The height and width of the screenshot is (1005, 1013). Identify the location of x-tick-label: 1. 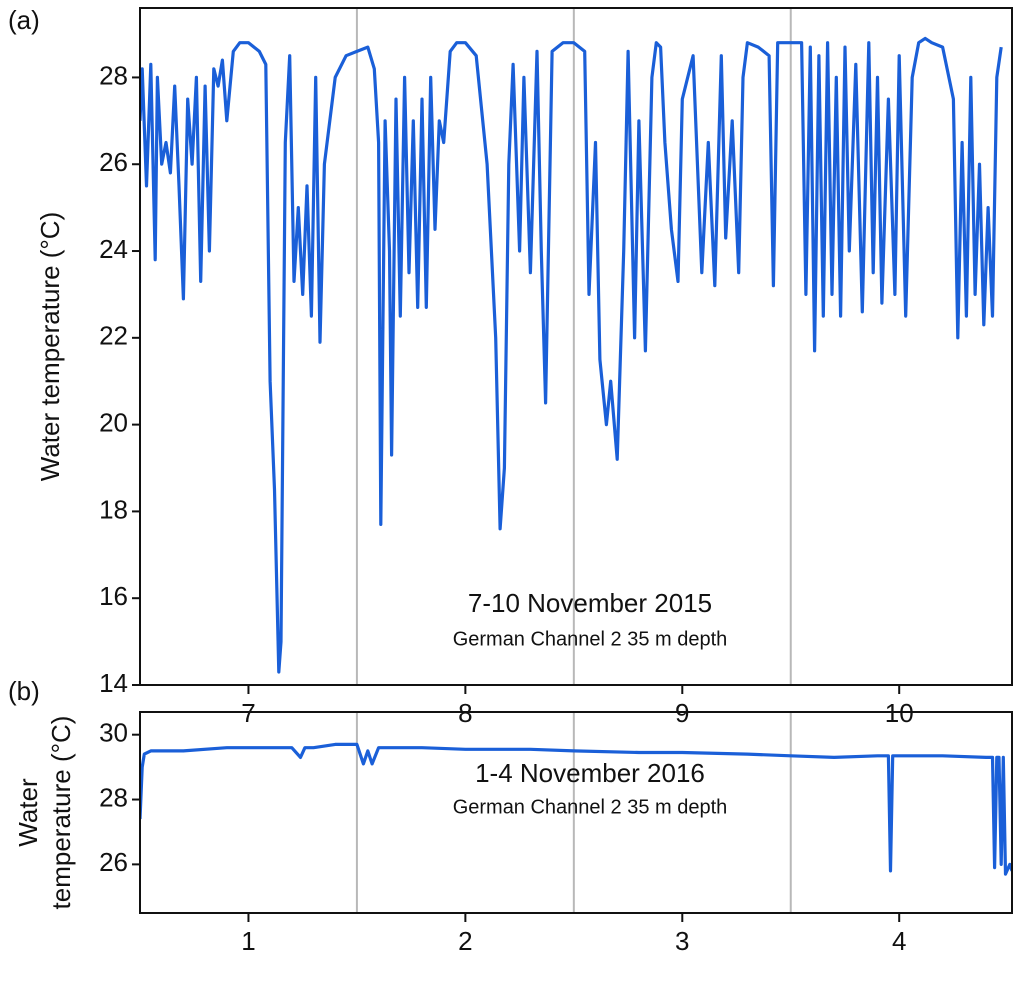
(248, 941).